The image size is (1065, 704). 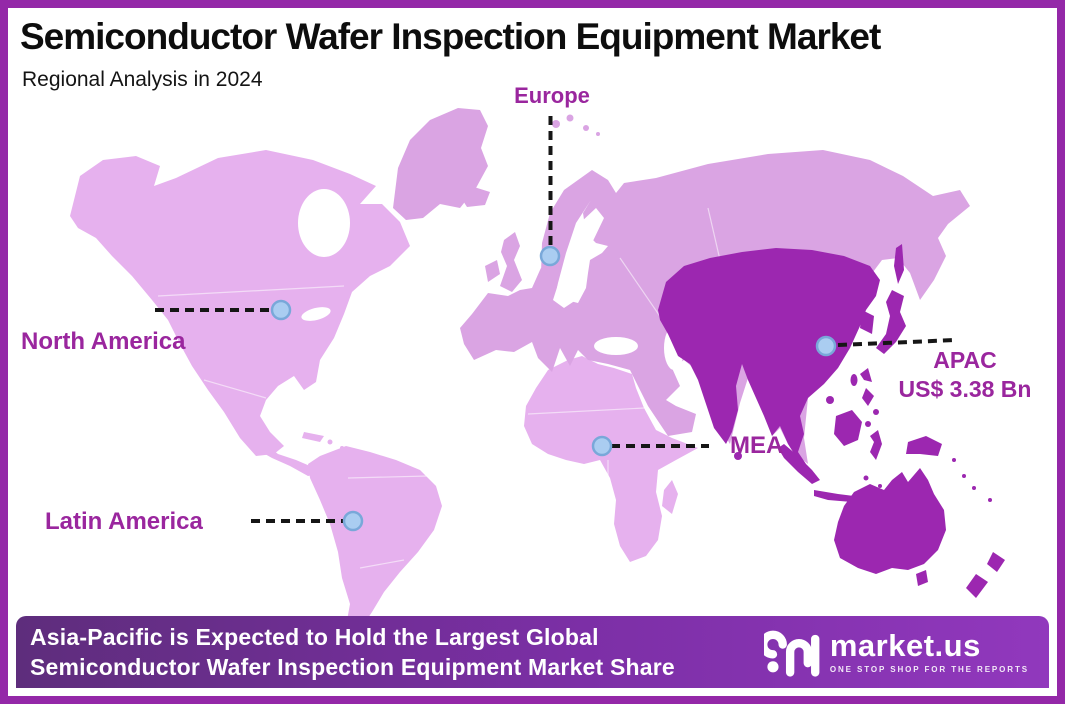 I want to click on water-great-lakes, so click(x=316, y=314).